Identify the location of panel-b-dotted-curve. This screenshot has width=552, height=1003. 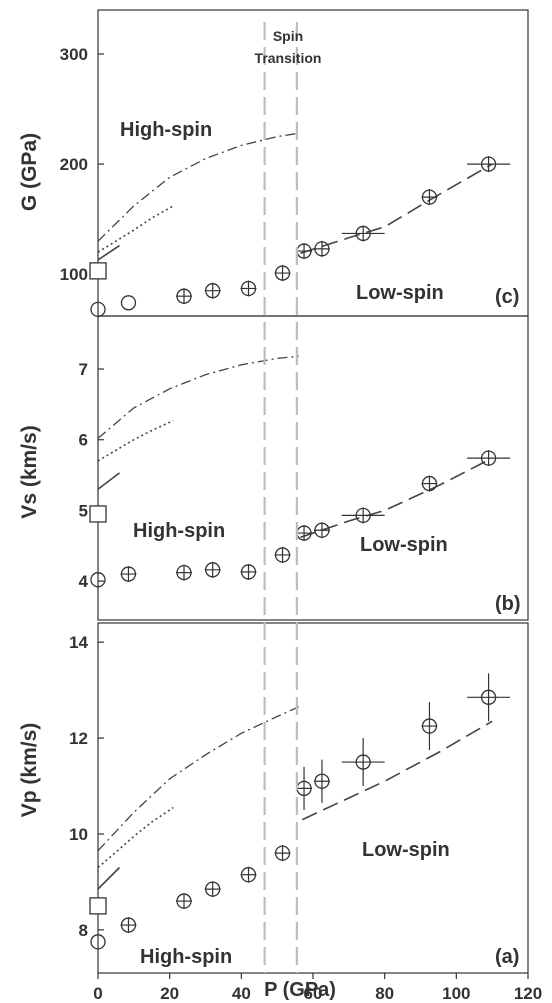
(135, 440).